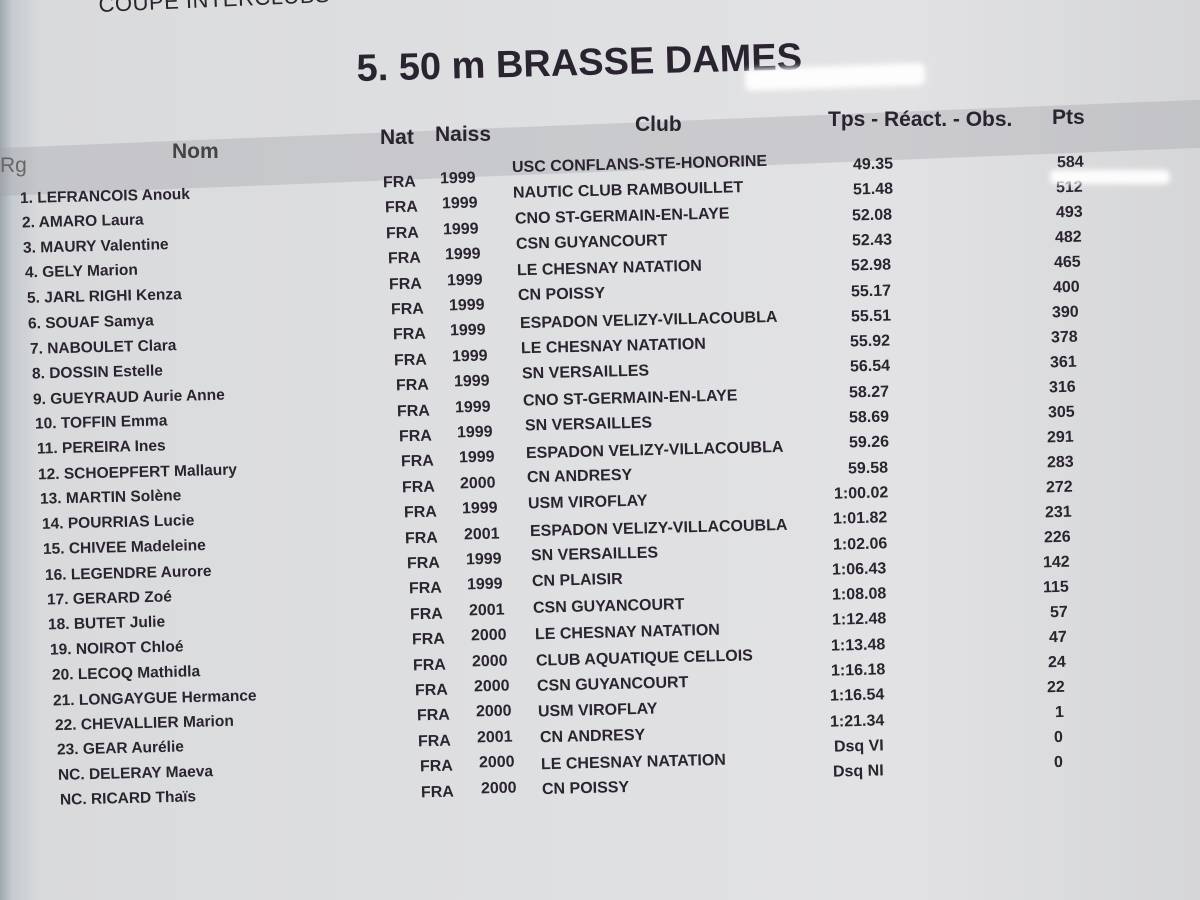 The height and width of the screenshot is (900, 1200). What do you see at coordinates (107, 623) in the screenshot?
I see `row-name: 18. BUTET Julie` at bounding box center [107, 623].